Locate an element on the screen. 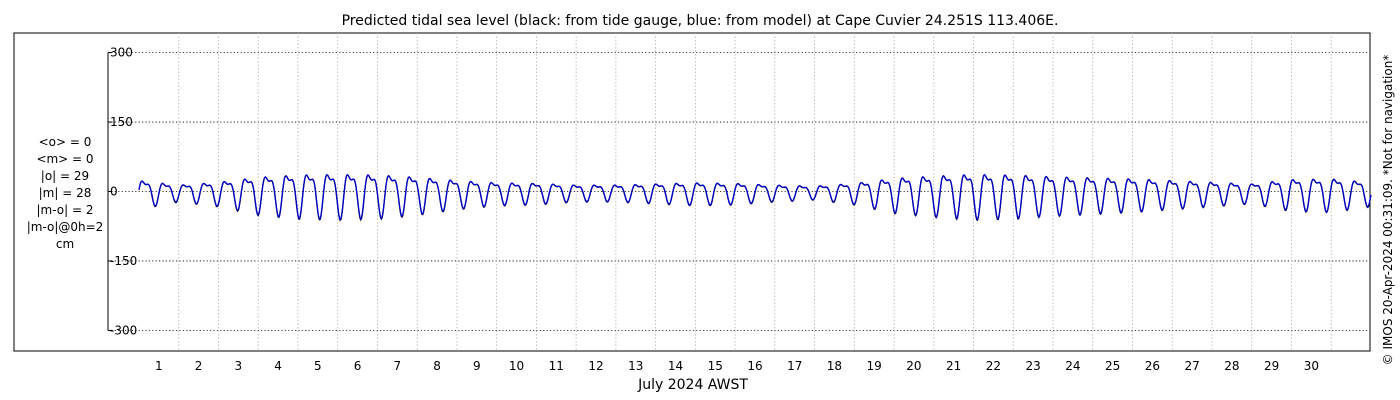 Image resolution: width=1400 pixels, height=400 pixels. y-tick-label: 300 is located at coordinates (121, 53).